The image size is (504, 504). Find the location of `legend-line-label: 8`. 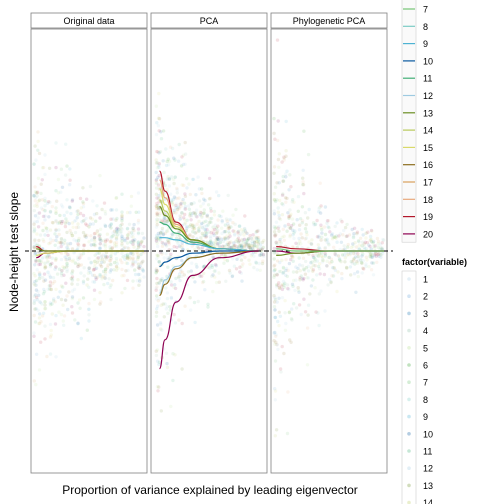

legend-line-label: 8 is located at coordinates (425, 27).